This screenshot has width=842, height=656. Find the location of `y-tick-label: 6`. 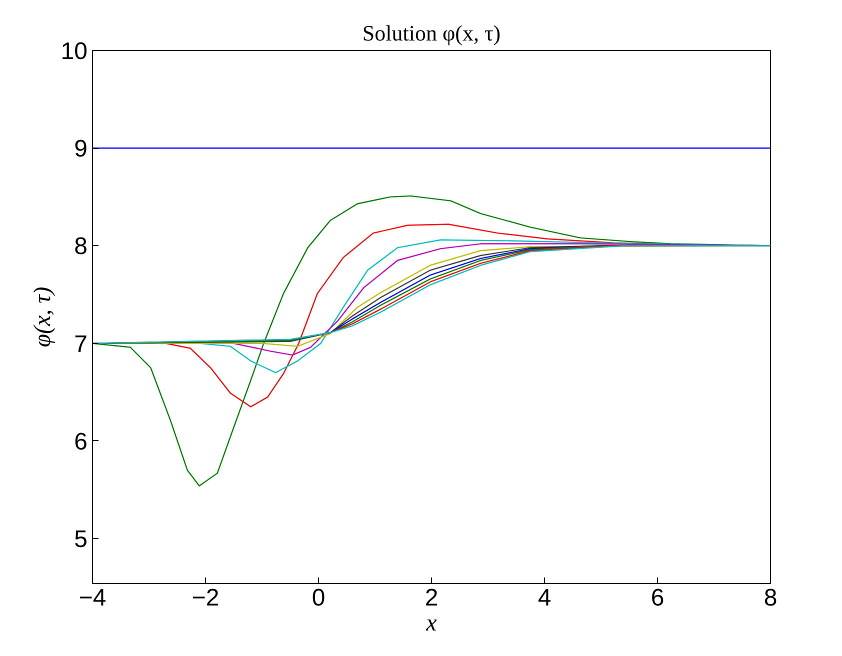

y-tick-label: 6 is located at coordinates (81, 442).